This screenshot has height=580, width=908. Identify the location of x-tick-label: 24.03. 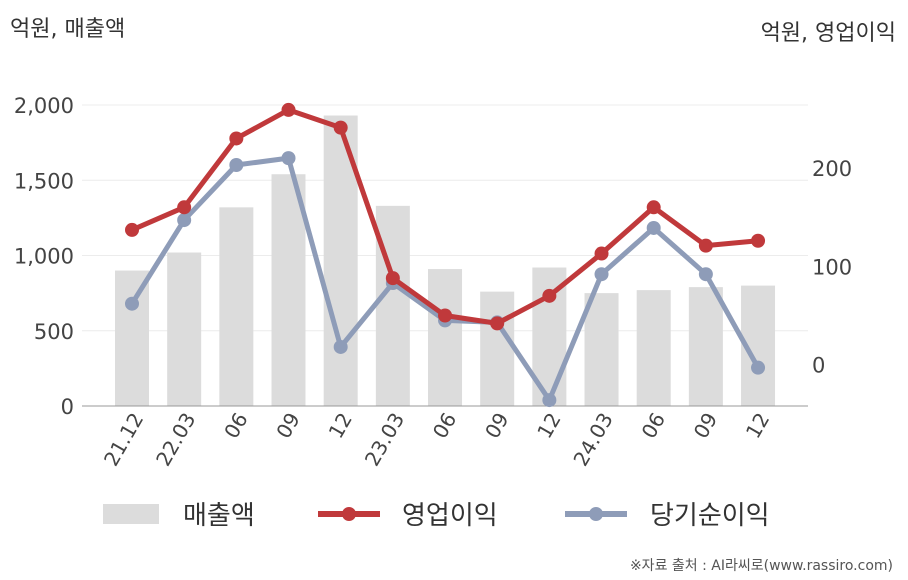
(592, 440).